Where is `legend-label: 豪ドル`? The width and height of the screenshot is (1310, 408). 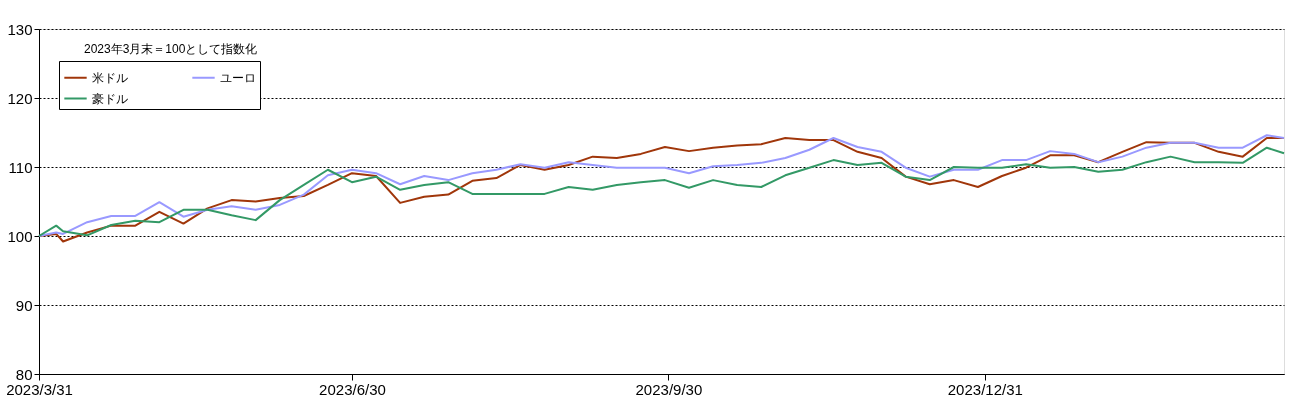 legend-label: 豪ドル is located at coordinates (110, 98).